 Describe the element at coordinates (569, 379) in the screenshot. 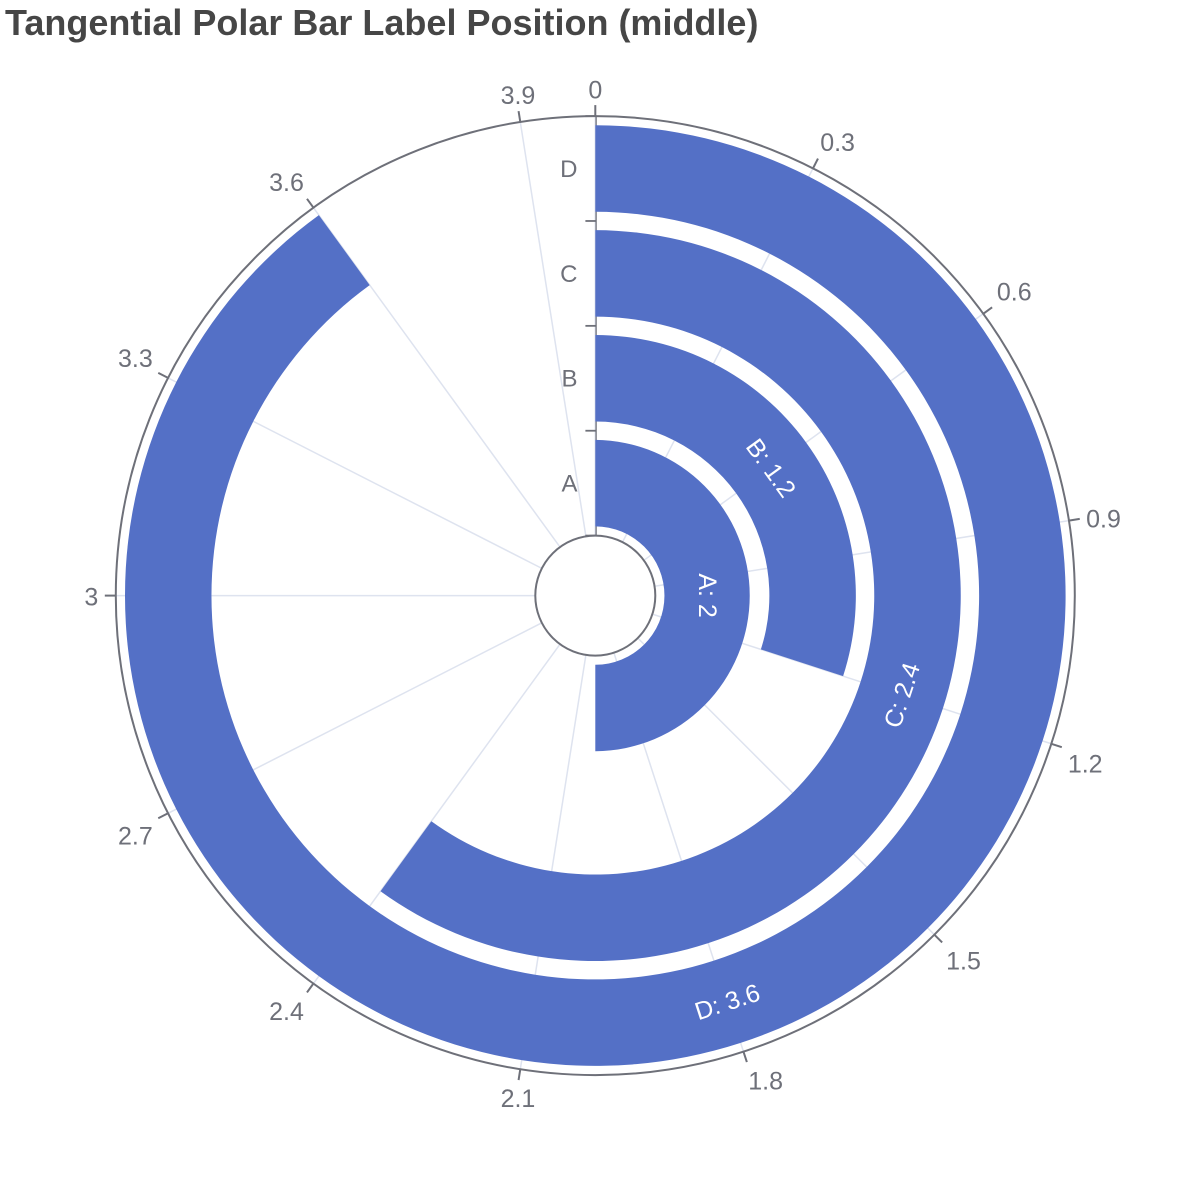

I see `svg-text: B` at that location.